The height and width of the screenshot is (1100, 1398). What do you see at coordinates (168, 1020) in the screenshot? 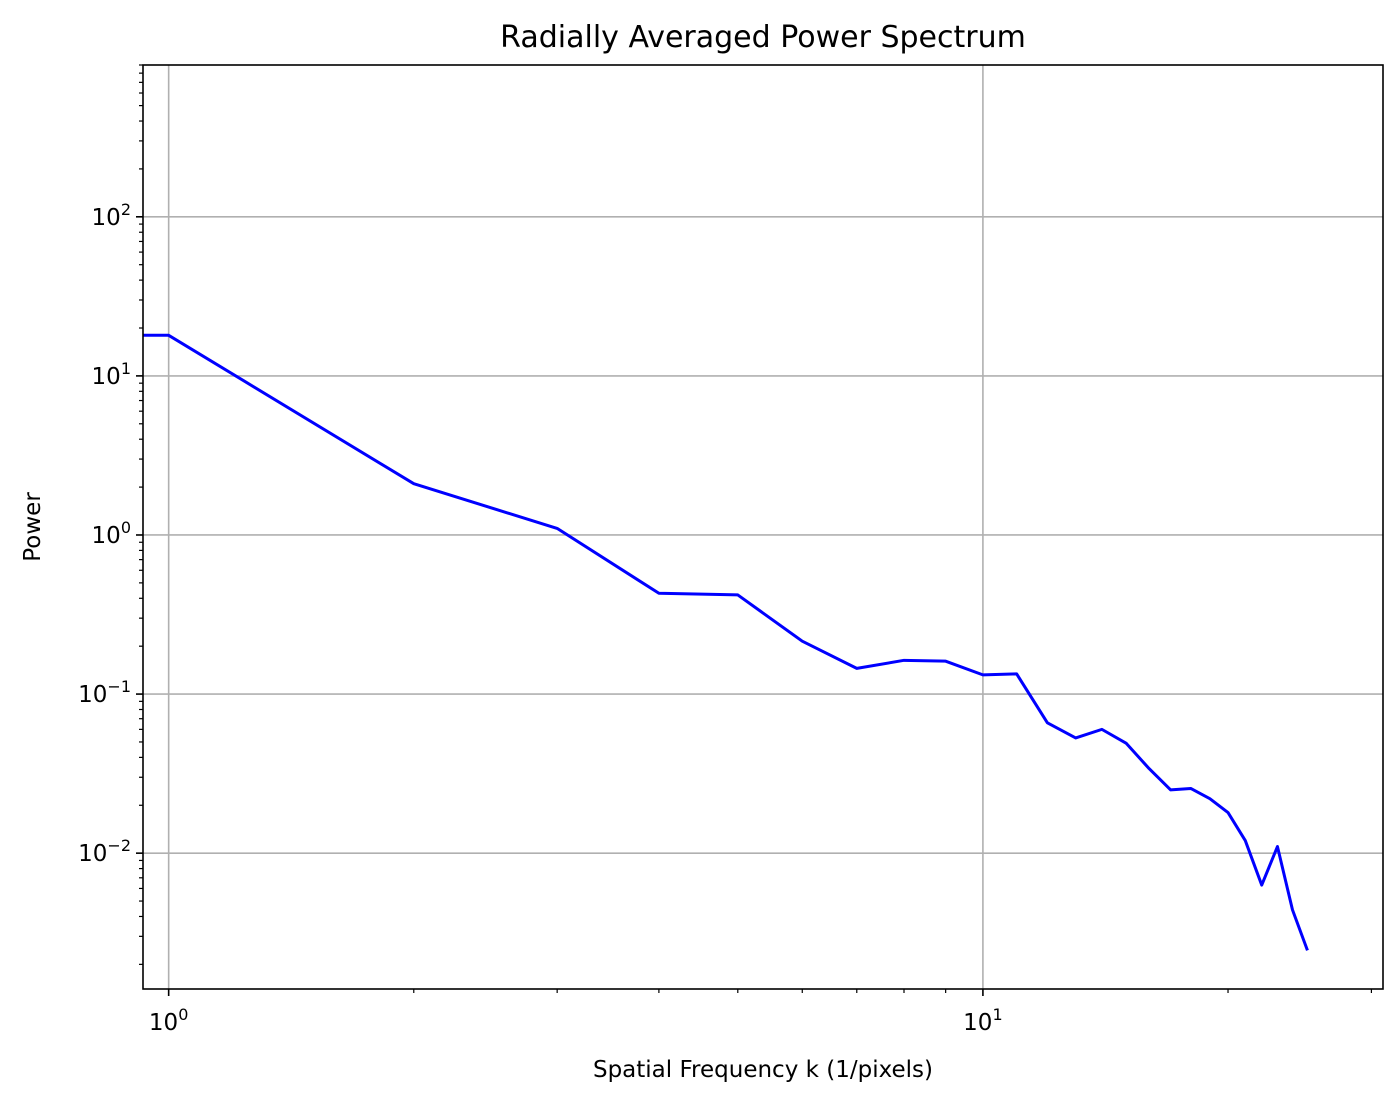
I see `x-tick-label: 10⁰` at bounding box center [168, 1020].